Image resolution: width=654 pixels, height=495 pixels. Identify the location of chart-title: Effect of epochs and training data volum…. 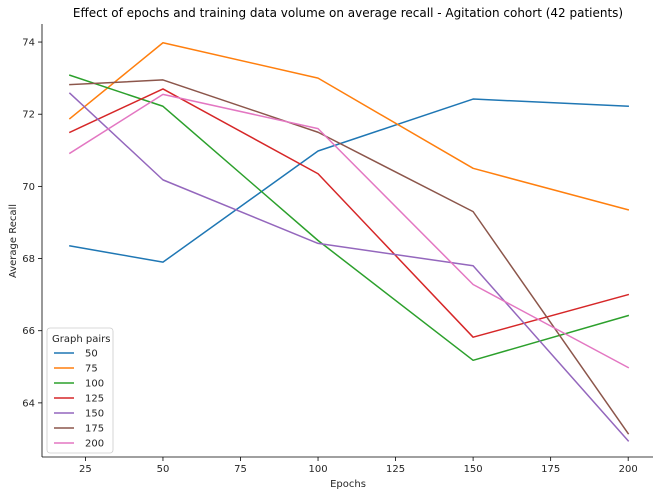
(348, 13).